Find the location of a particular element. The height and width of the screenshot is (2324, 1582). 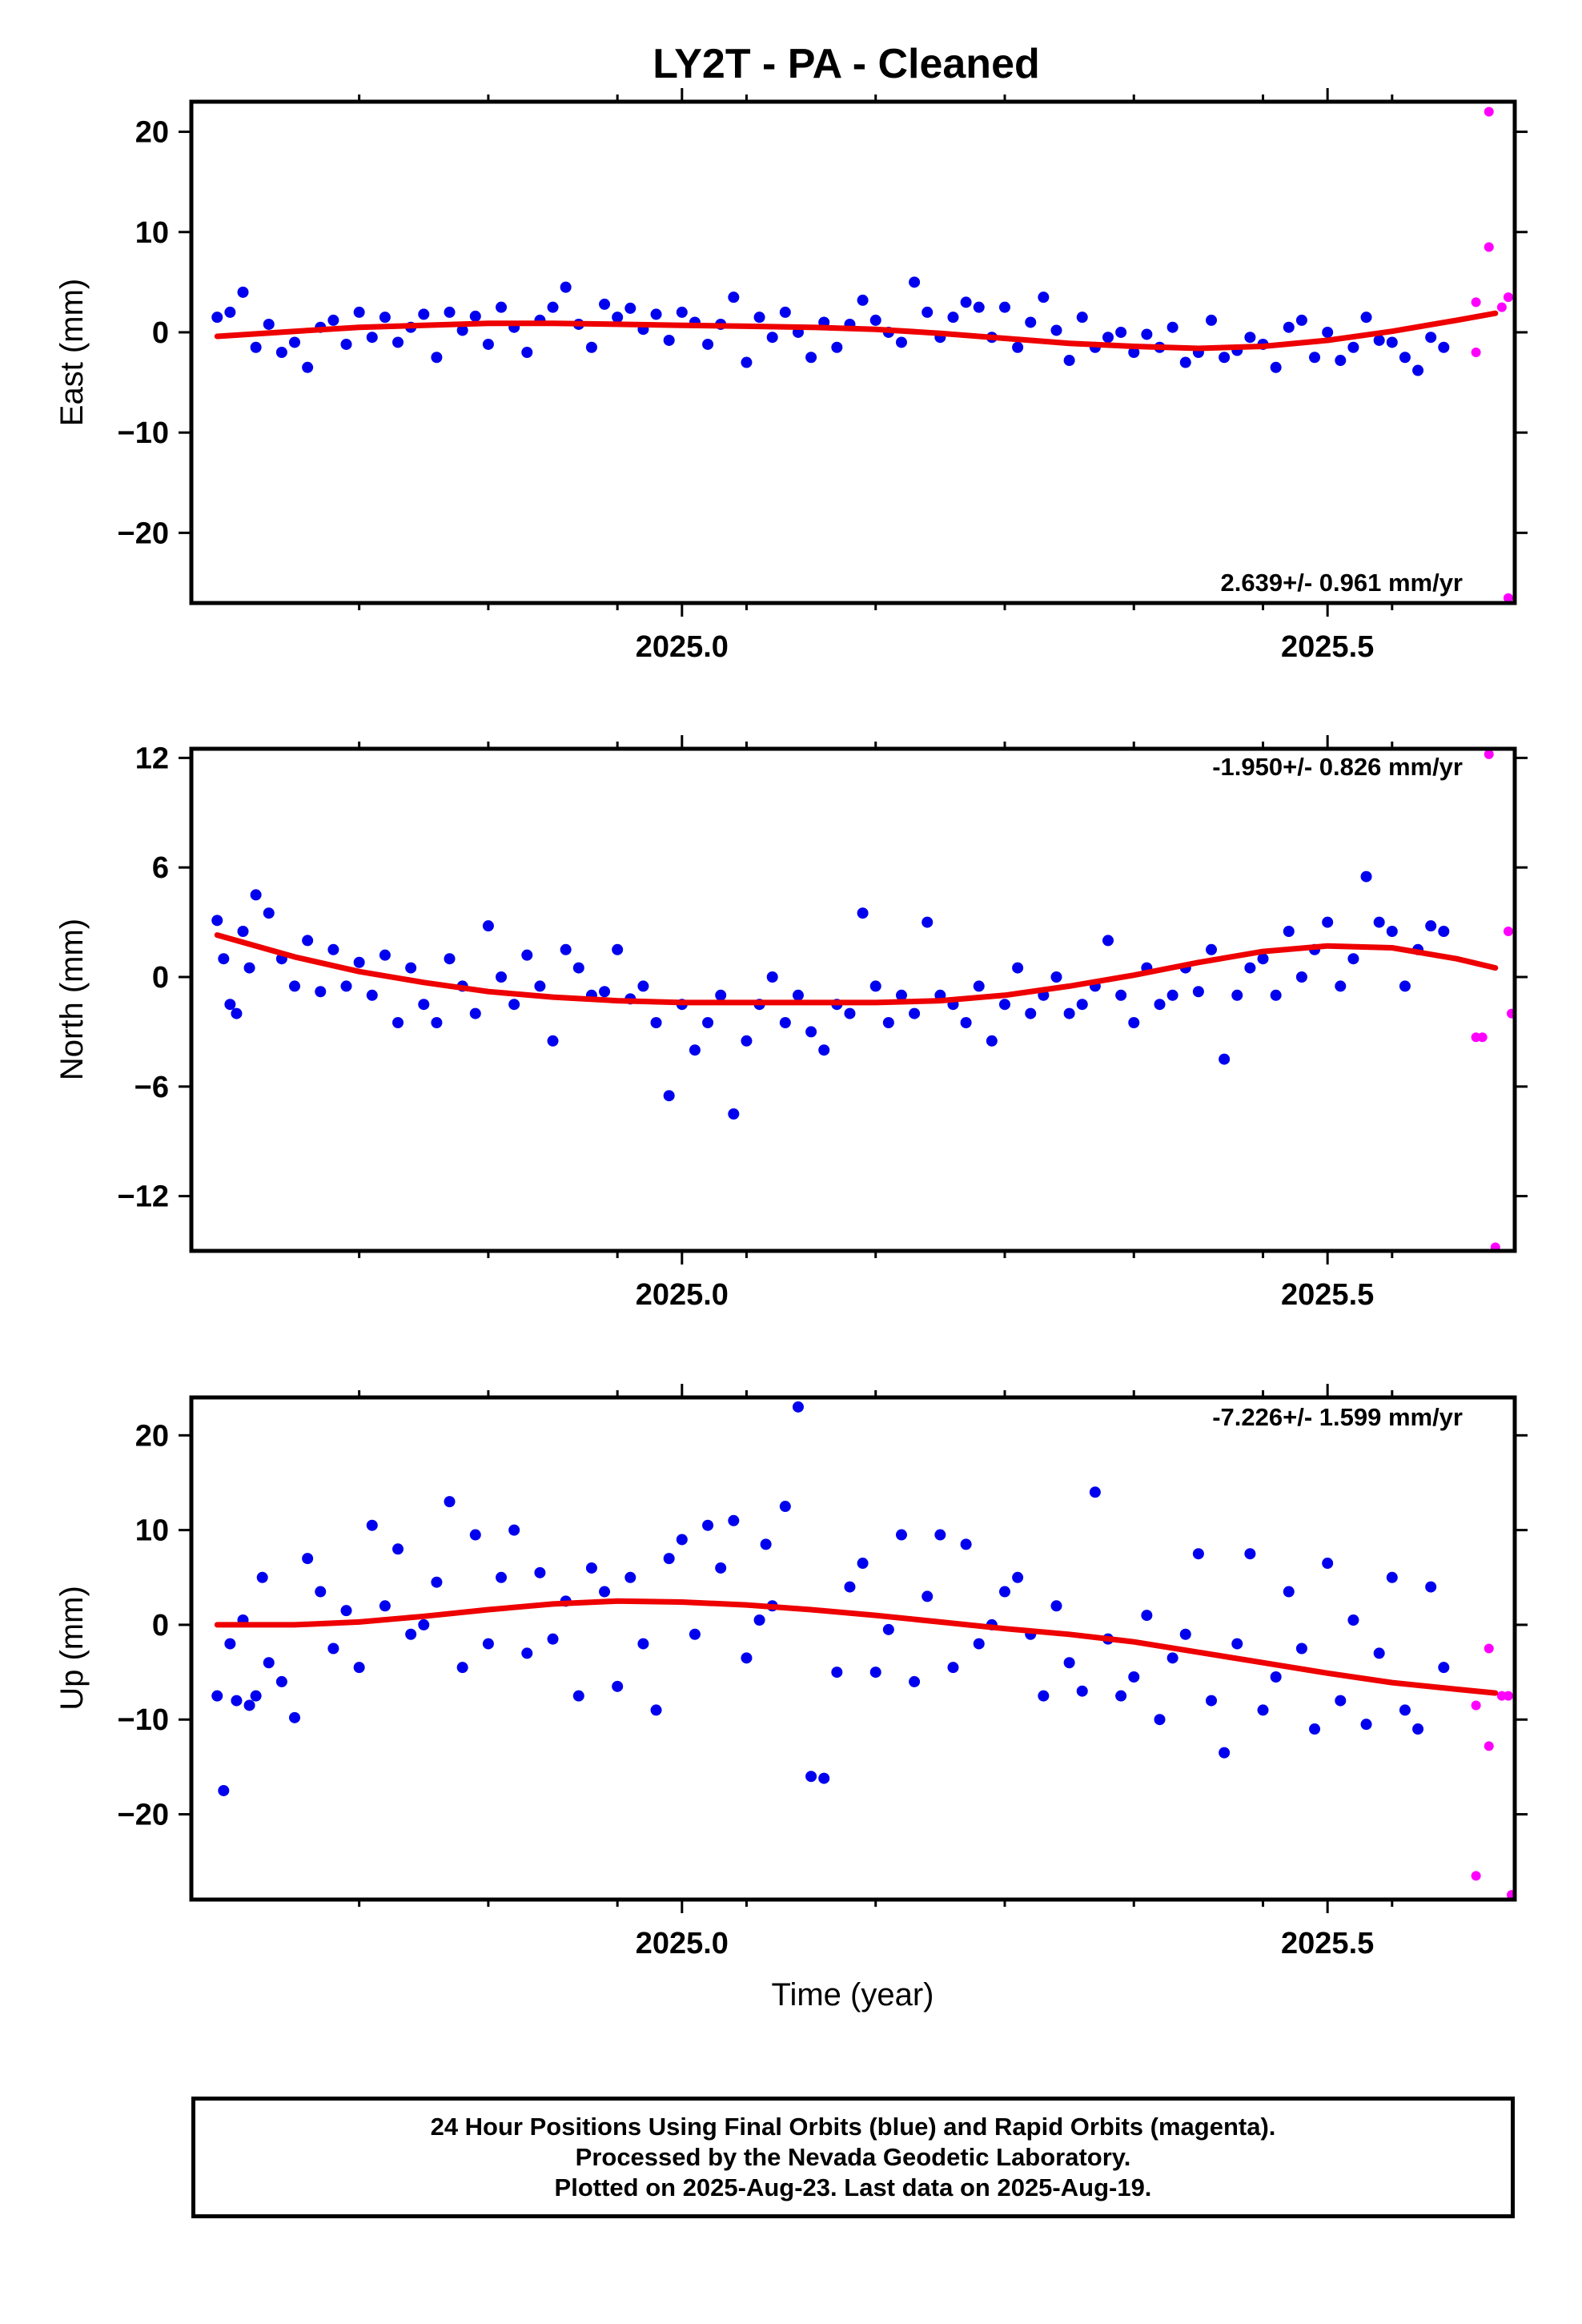

up-ytick-label: 20 is located at coordinates (152, 1436).